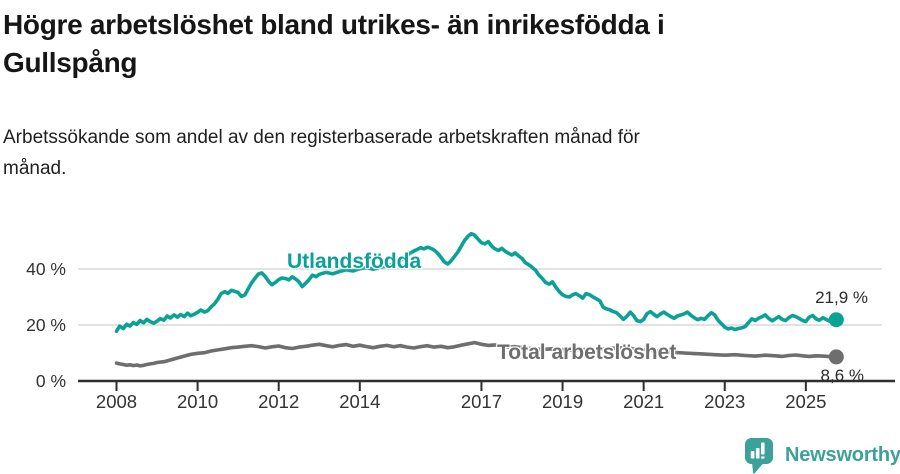 The width and height of the screenshot is (900, 474). I want to click on x-tick-label: 2010, so click(197, 401).